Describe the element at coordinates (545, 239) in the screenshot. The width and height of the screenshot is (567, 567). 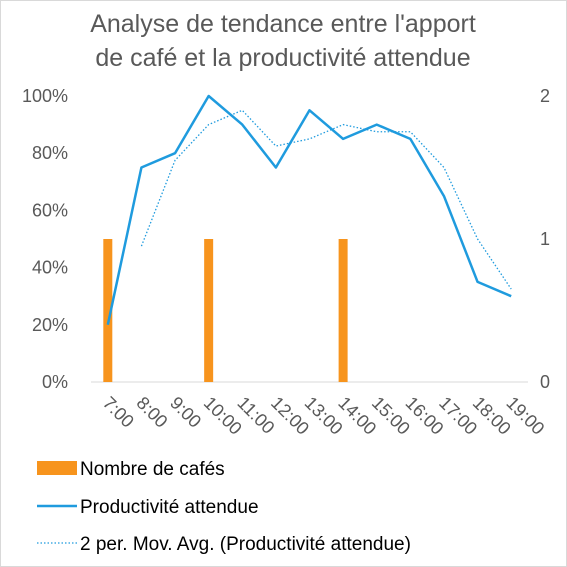
I see `y-secondary-tick-label: 1` at that location.